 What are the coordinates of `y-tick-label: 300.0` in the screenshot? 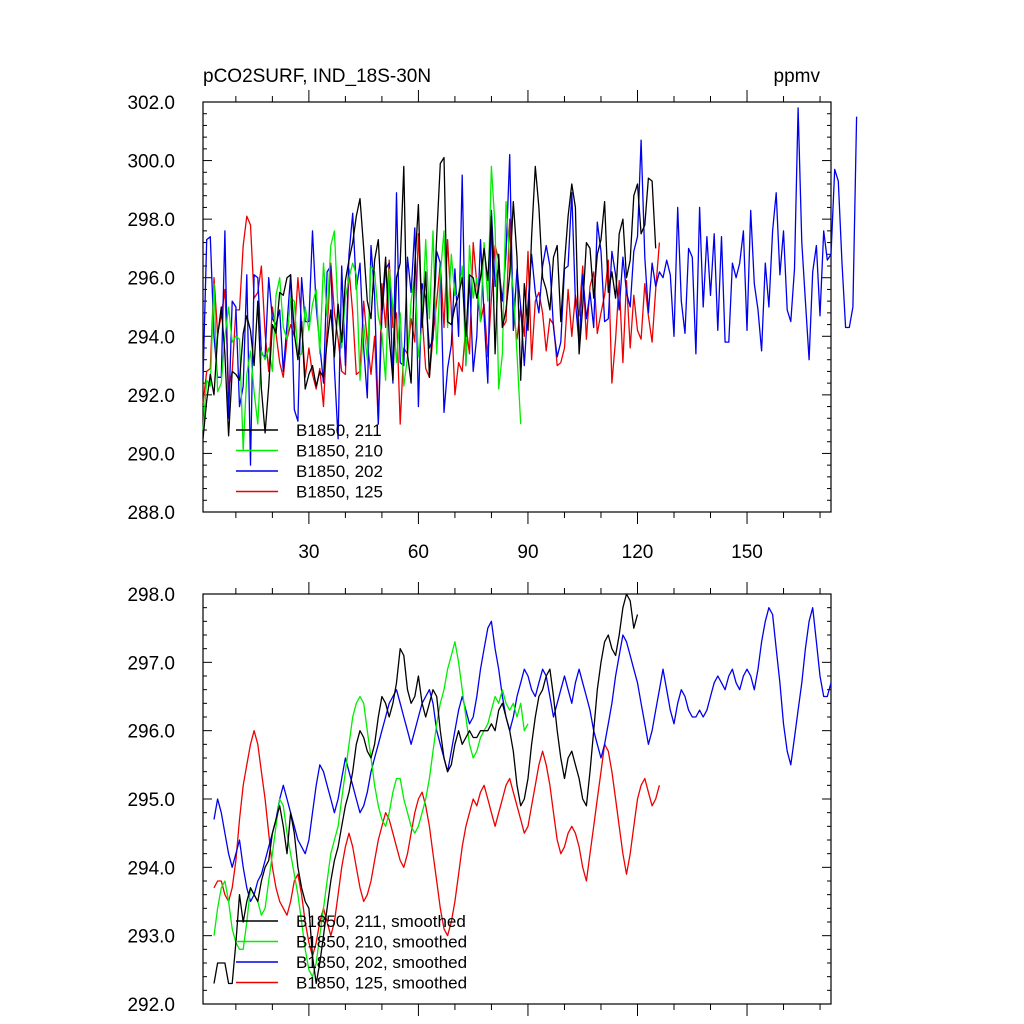 It's located at (151, 162).